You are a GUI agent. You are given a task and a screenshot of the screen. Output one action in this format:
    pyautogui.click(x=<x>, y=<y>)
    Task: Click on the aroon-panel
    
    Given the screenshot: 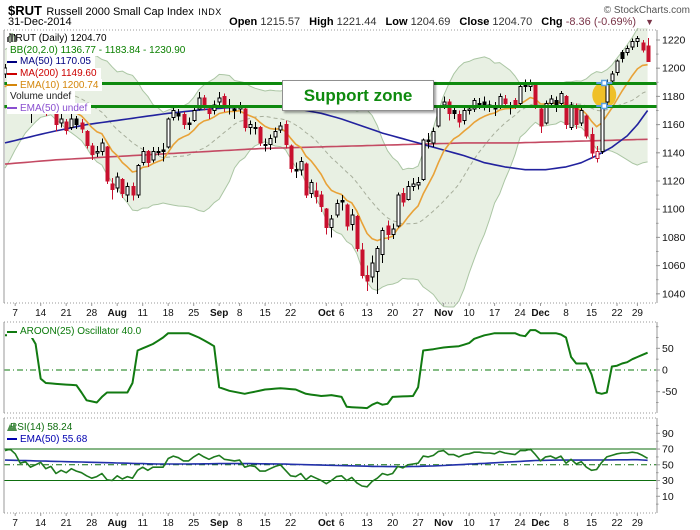 What is the action you would take?
    pyautogui.click(x=330, y=369)
    